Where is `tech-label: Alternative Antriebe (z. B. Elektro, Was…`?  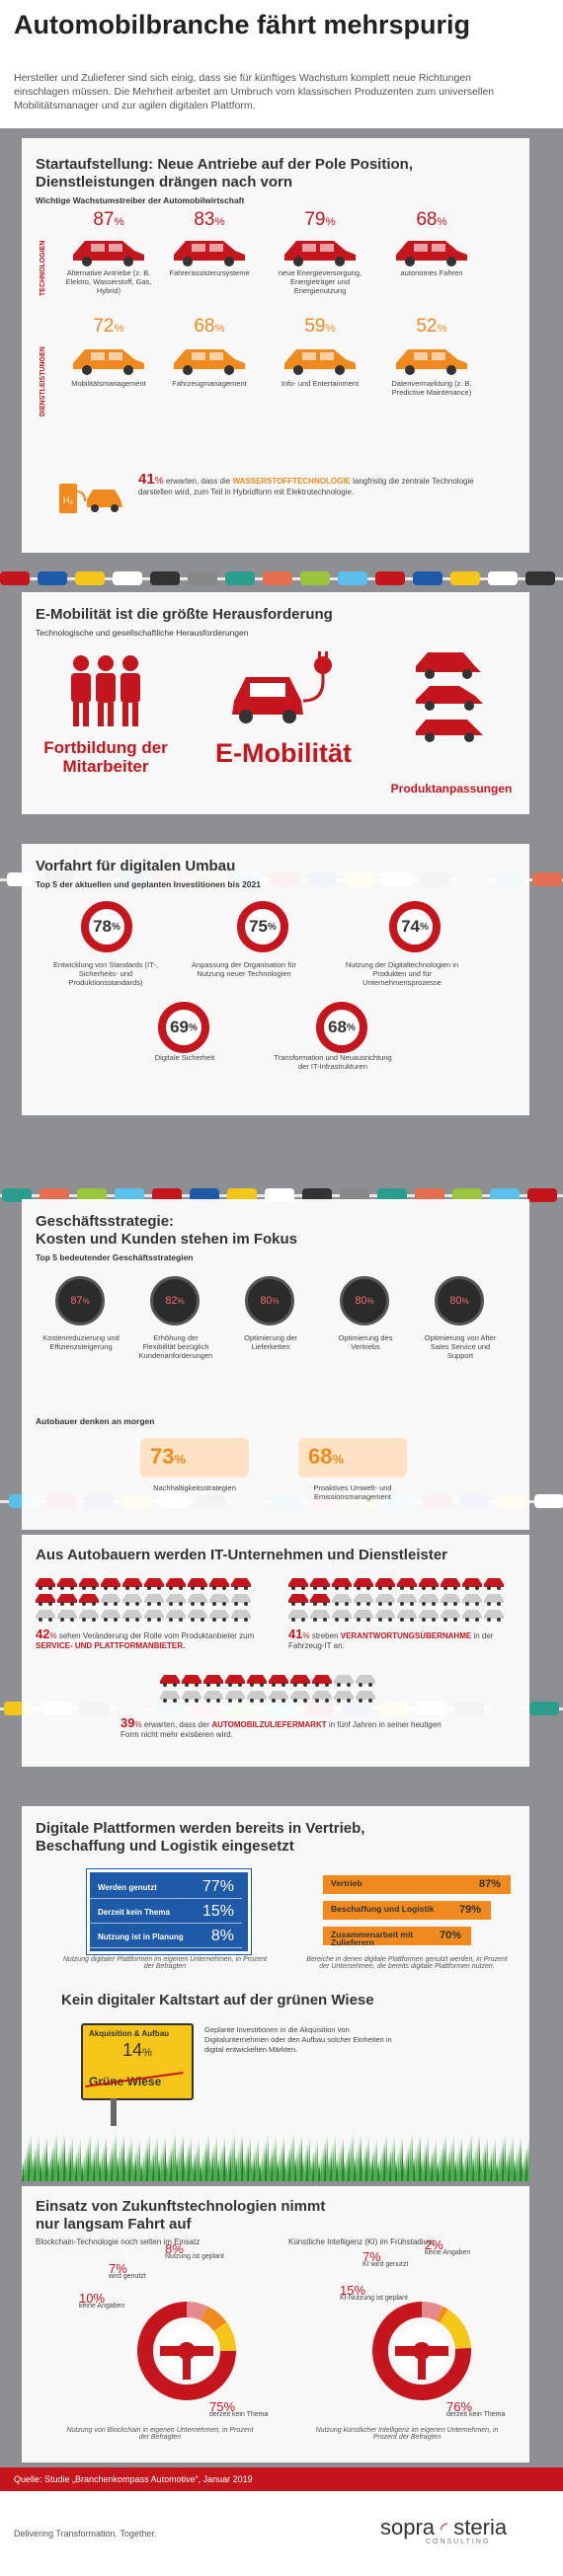
tech-label: Alternative Antriebe (z. B. Elektro, Was… is located at coordinates (108, 281).